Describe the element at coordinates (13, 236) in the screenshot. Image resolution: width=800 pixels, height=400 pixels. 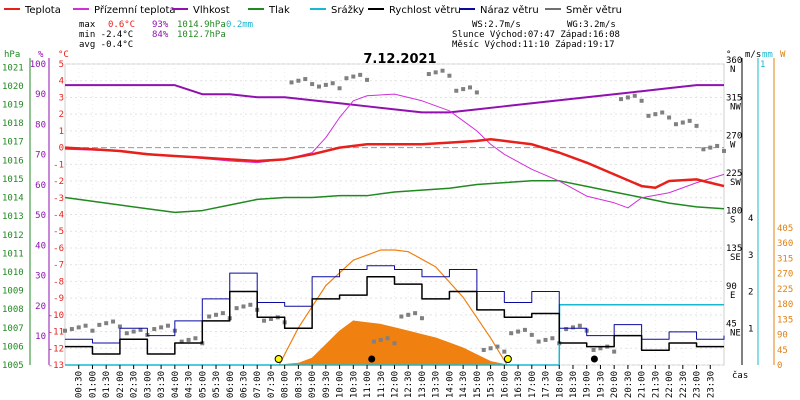
I see `hpa-tick-label: 1012` at that location.